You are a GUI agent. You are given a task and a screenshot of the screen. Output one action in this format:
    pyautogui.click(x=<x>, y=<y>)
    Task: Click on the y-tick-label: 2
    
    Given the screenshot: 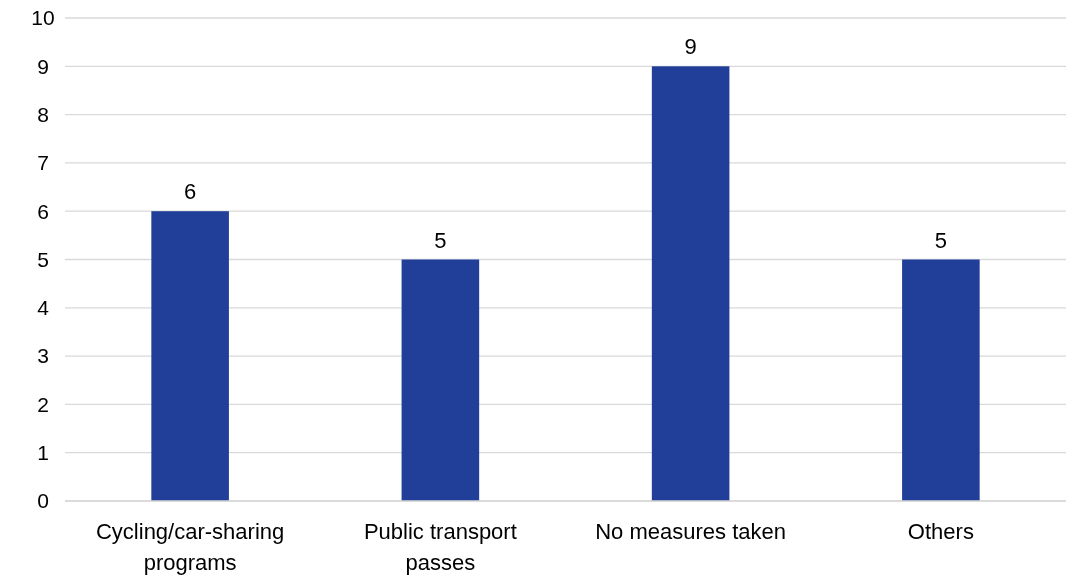 What is the action you would take?
    pyautogui.click(x=43, y=404)
    